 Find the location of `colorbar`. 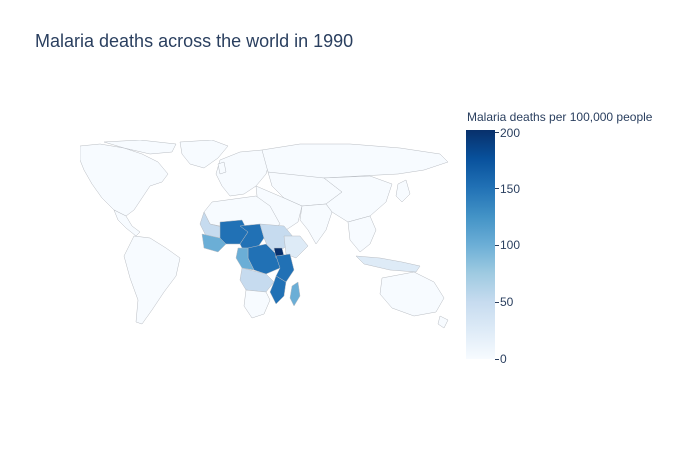

colorbar is located at coordinates (480, 244).